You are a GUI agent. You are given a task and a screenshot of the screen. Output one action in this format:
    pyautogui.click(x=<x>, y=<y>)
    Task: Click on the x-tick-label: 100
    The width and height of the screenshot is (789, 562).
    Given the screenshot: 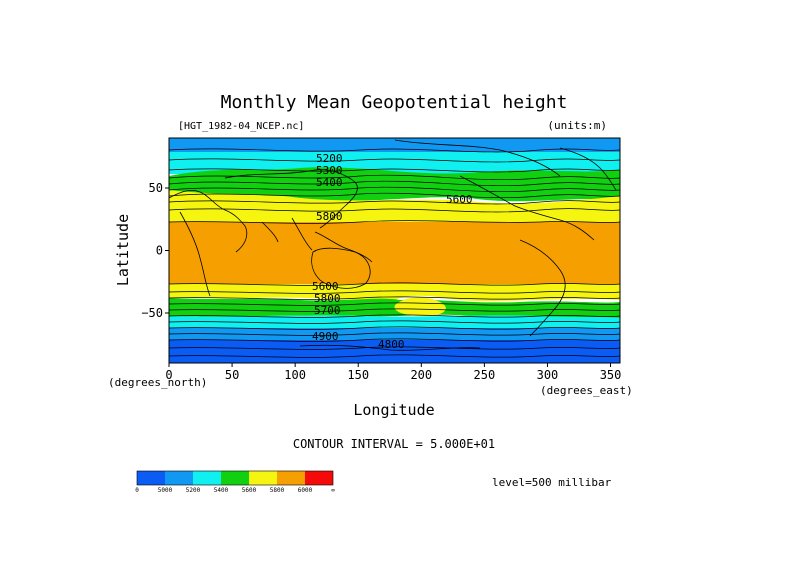 What is the action you would take?
    pyautogui.click(x=295, y=375)
    